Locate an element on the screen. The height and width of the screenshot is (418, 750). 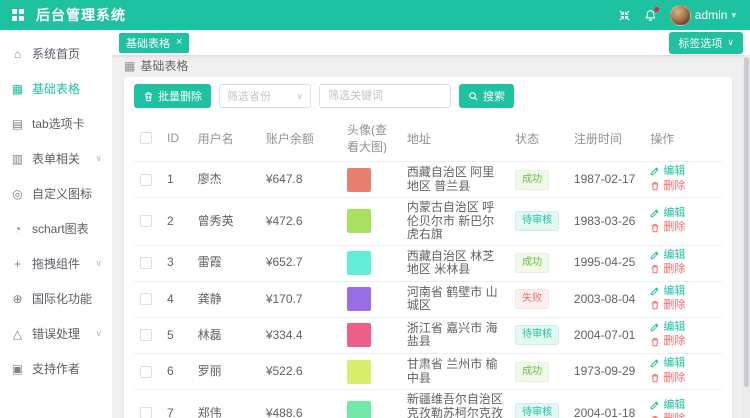
sidebar-item-0: ⌂ 系统首页 is located at coordinates (56, 53).